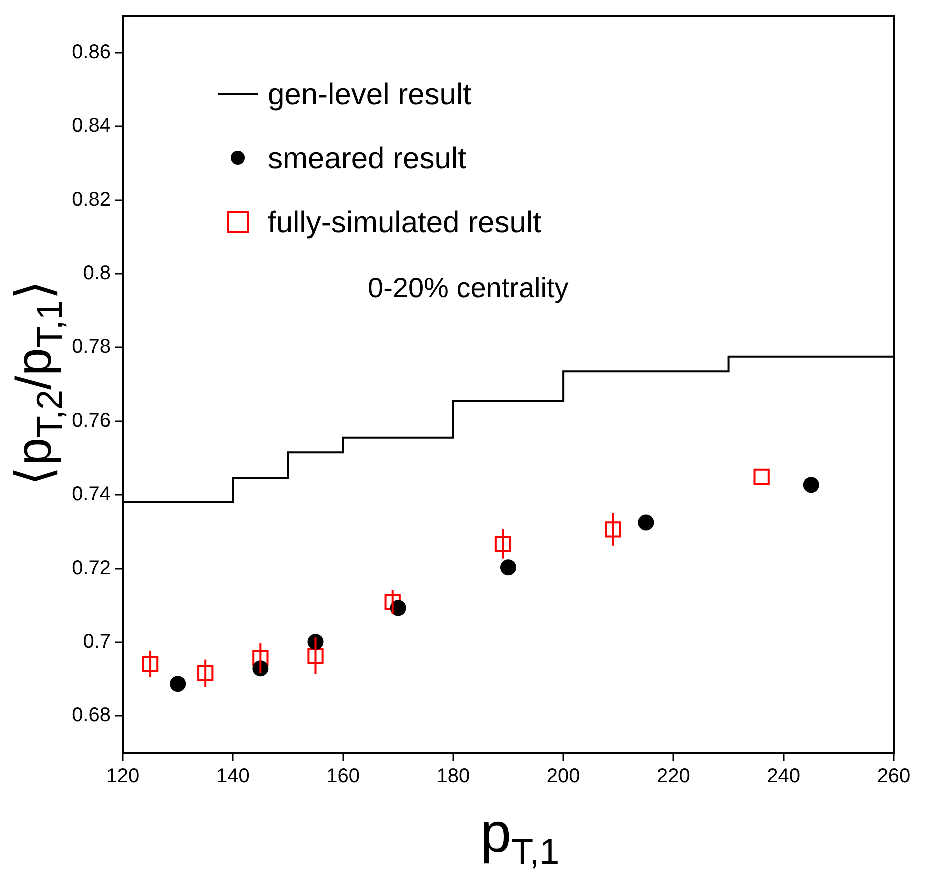 The width and height of the screenshot is (940, 894). Describe the element at coordinates (453, 777) in the screenshot. I see `x-tick-label: 180` at that location.